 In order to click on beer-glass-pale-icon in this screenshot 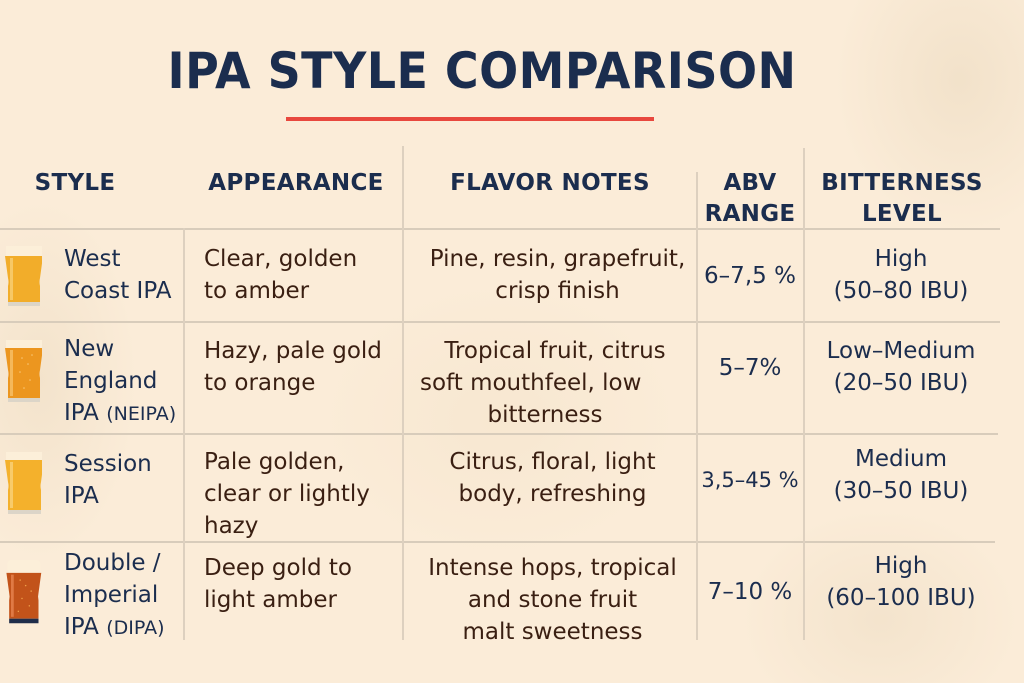, I will do `click(23, 483)`.